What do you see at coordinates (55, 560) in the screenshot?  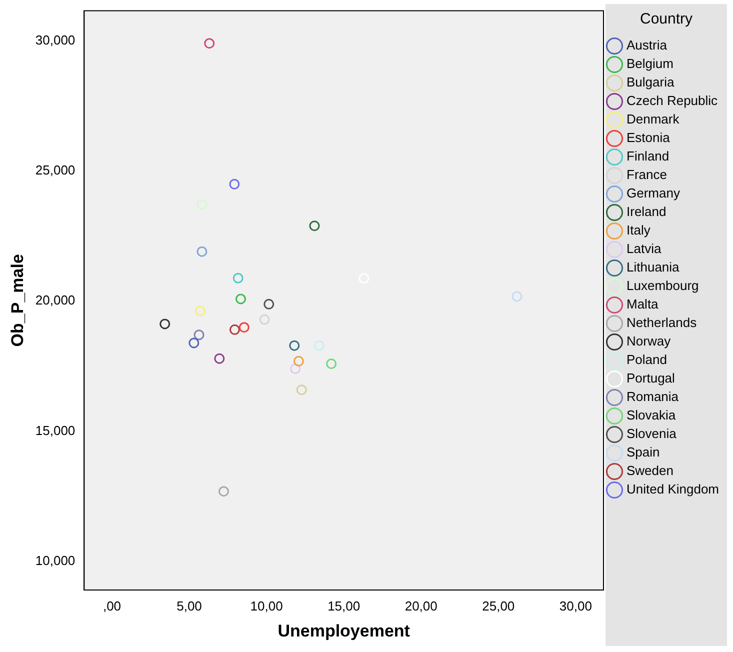 I see `y-tick-label: 10,000` at bounding box center [55, 560].